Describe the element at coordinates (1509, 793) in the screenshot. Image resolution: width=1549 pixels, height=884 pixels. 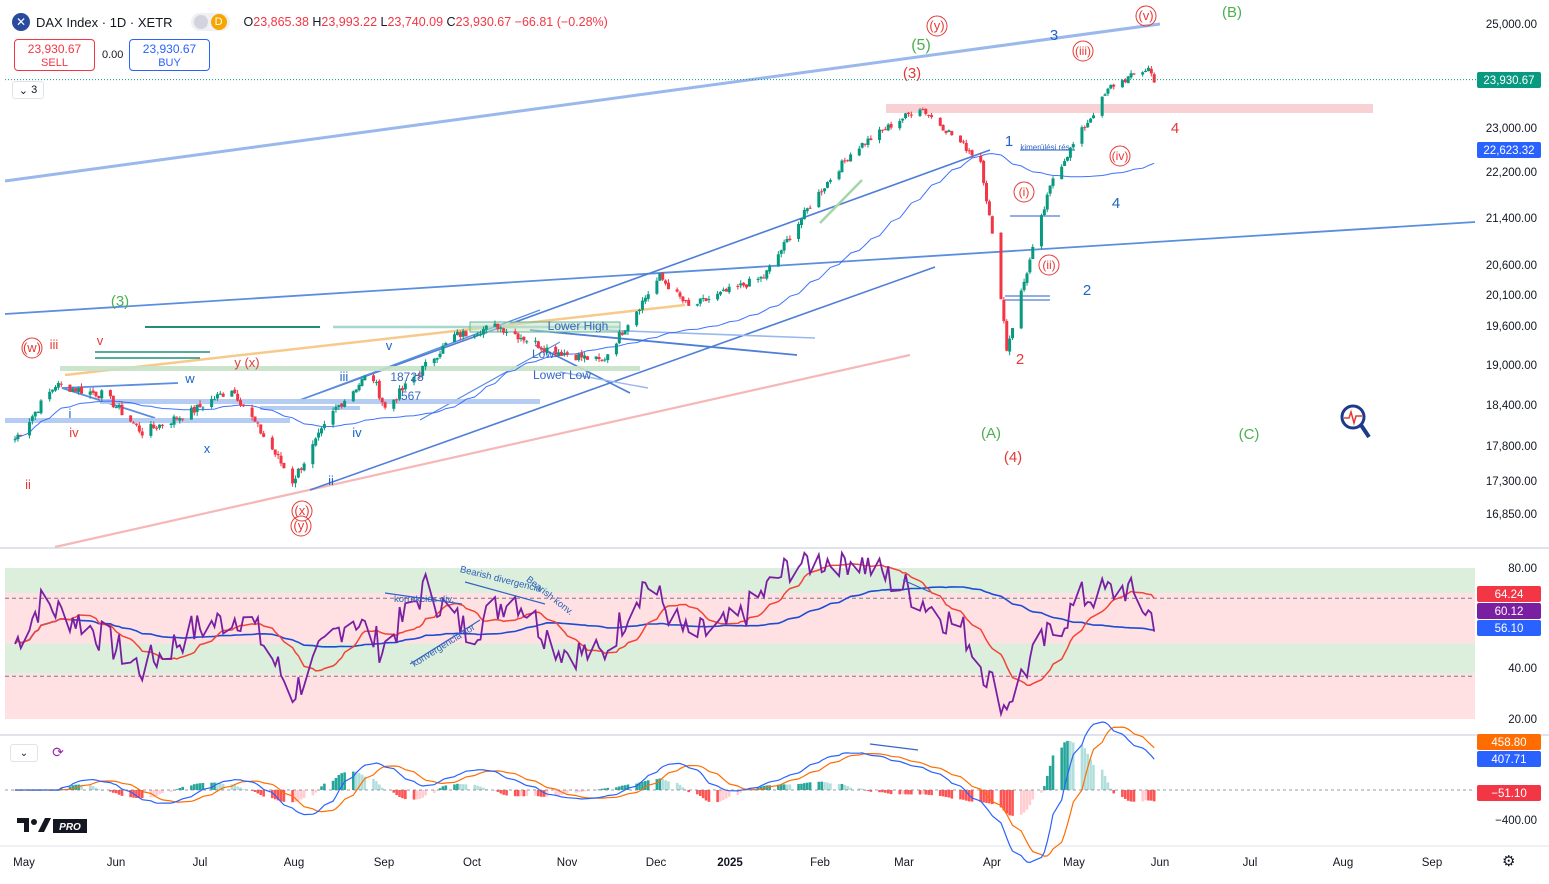
I see `macd-value-tag` at that location.